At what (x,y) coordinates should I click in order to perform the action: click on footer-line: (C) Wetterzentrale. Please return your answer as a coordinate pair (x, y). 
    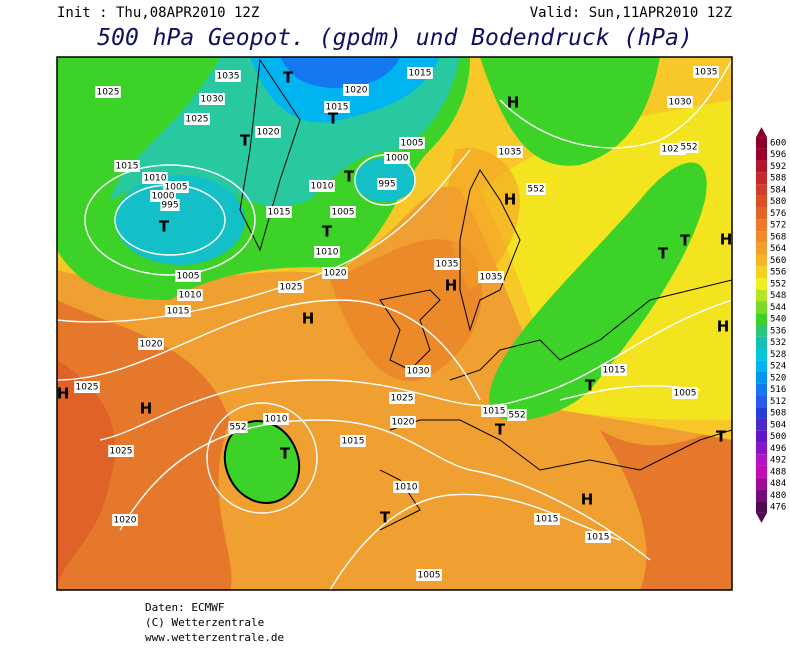
    Looking at the image, I should click on (204, 622).